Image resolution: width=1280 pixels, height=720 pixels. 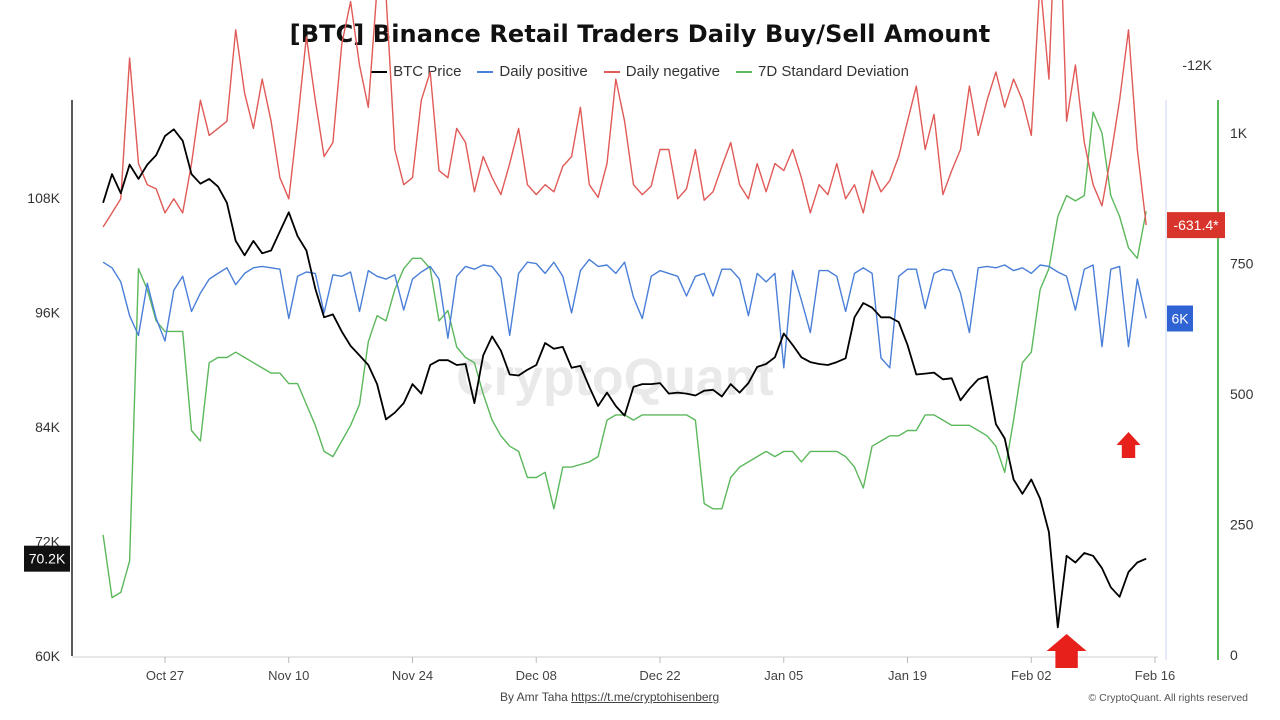 I want to click on x-tick-label: Dec 08, so click(x=536, y=675).